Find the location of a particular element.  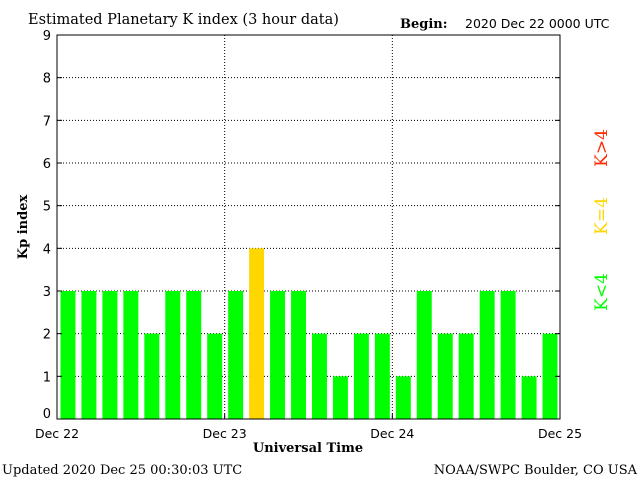

updated-timestamp: Updated 2020 Dec 25 00:30:03 UTC is located at coordinates (122, 470).